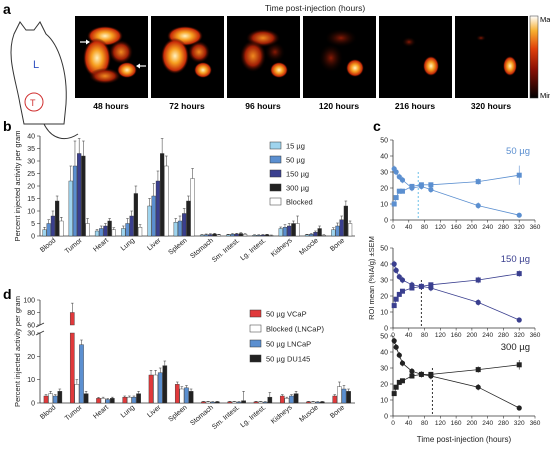  I want to click on x-tick-label: 280, so click(503, 423).